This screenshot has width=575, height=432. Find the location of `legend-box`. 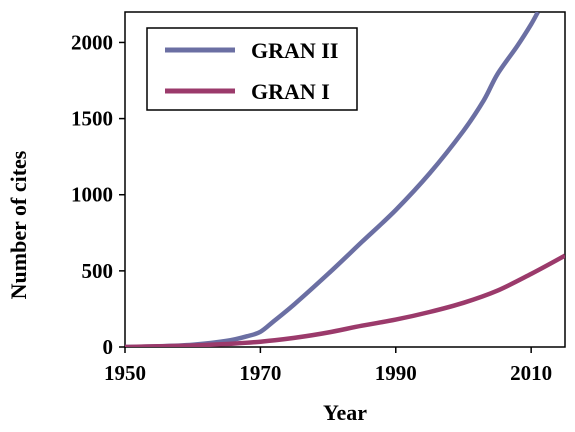

legend-box is located at coordinates (252, 69).